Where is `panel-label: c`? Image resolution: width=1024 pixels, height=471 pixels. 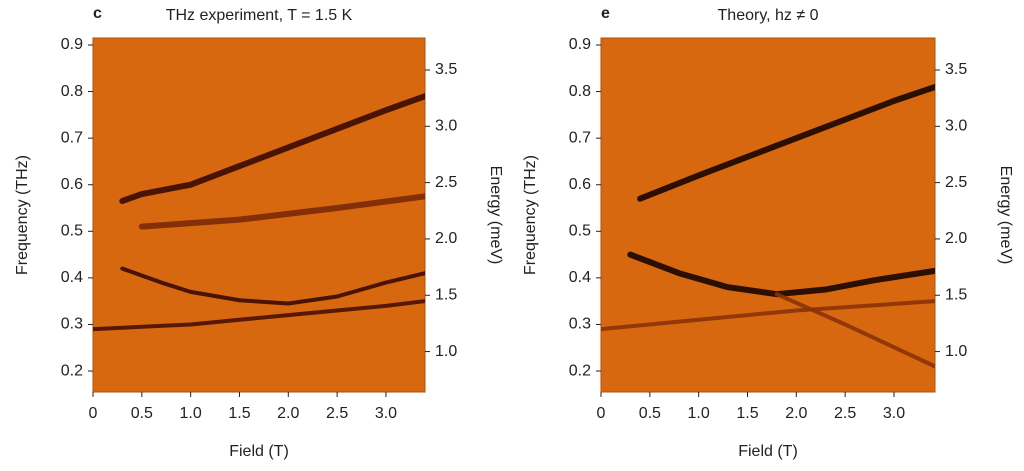 panel-label: c is located at coordinates (97, 13).